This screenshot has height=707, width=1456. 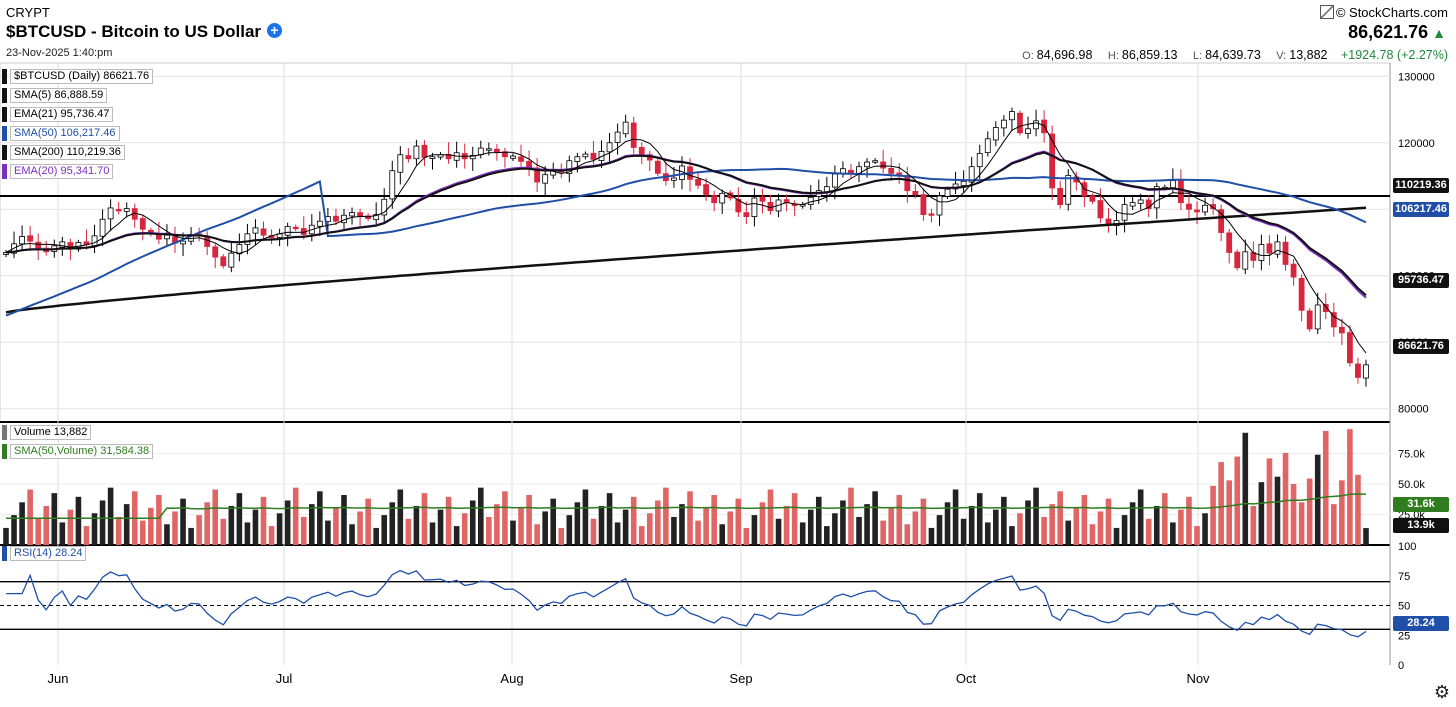 What do you see at coordinates (1064, 55) in the screenshot?
I see `open-value: 84,696.98` at bounding box center [1064, 55].